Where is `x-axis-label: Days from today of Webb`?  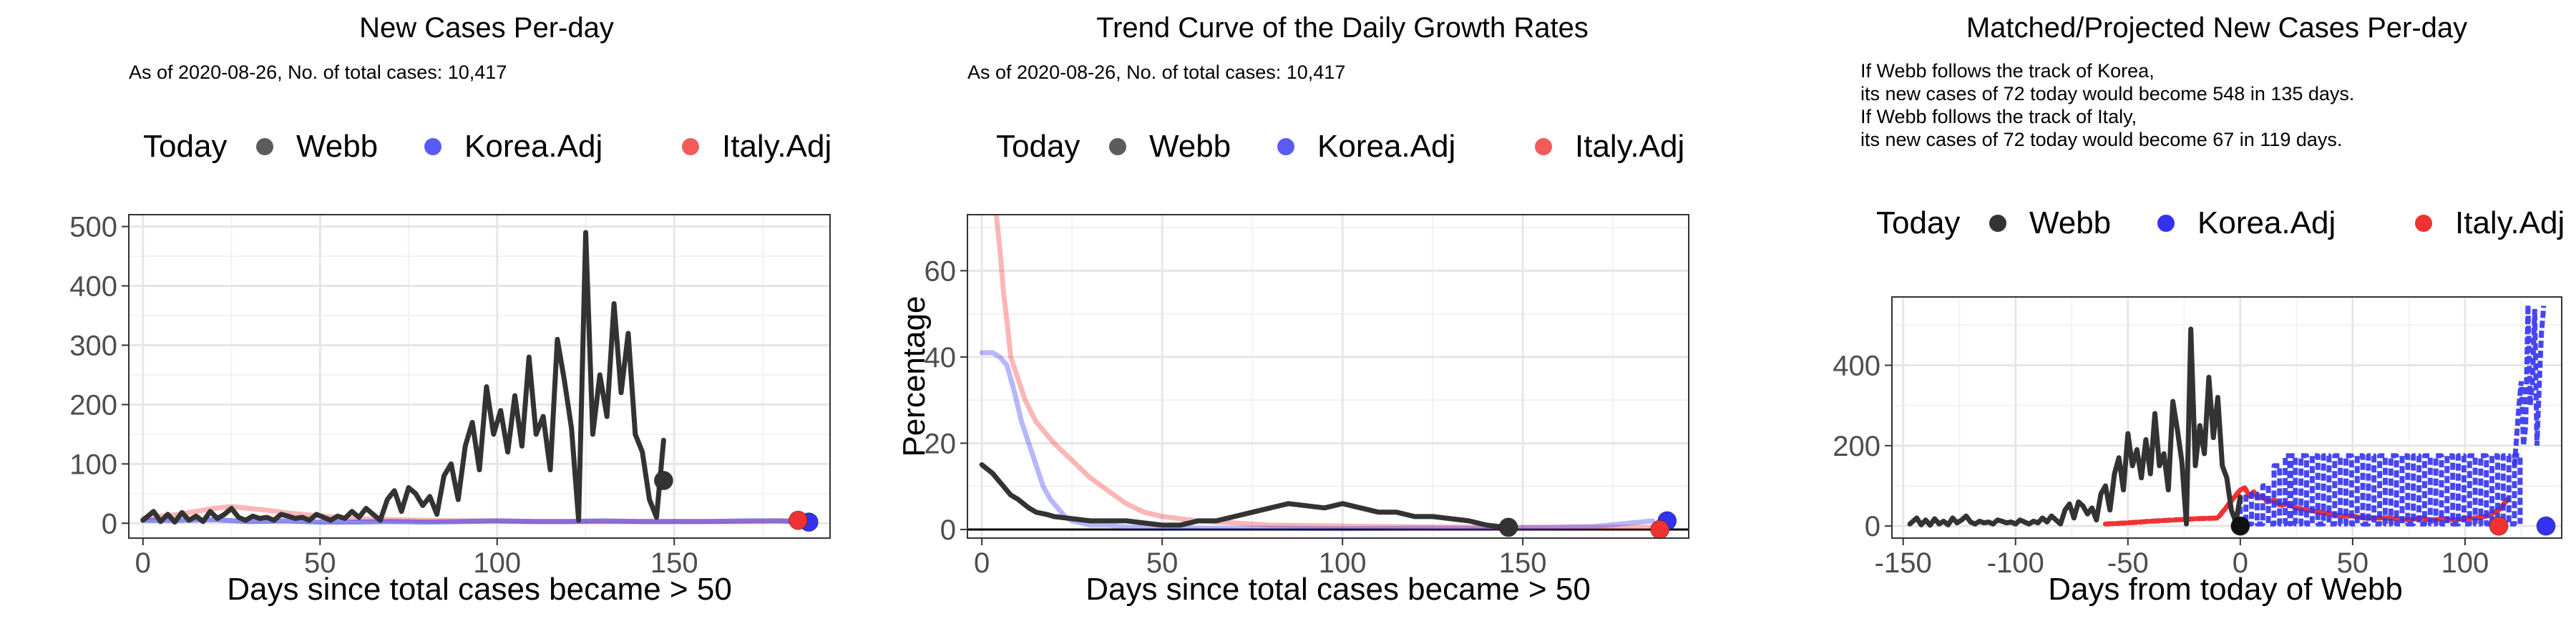
x-axis-label: Days from today of Webb is located at coordinates (2225, 589).